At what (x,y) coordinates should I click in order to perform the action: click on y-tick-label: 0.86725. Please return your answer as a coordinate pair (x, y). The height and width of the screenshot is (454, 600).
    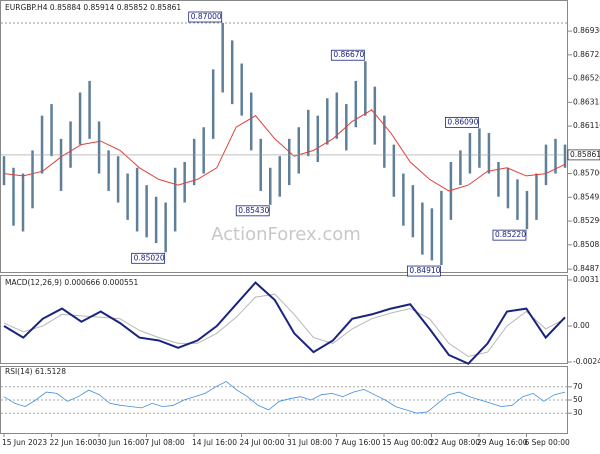
    Looking at the image, I should click on (586, 54).